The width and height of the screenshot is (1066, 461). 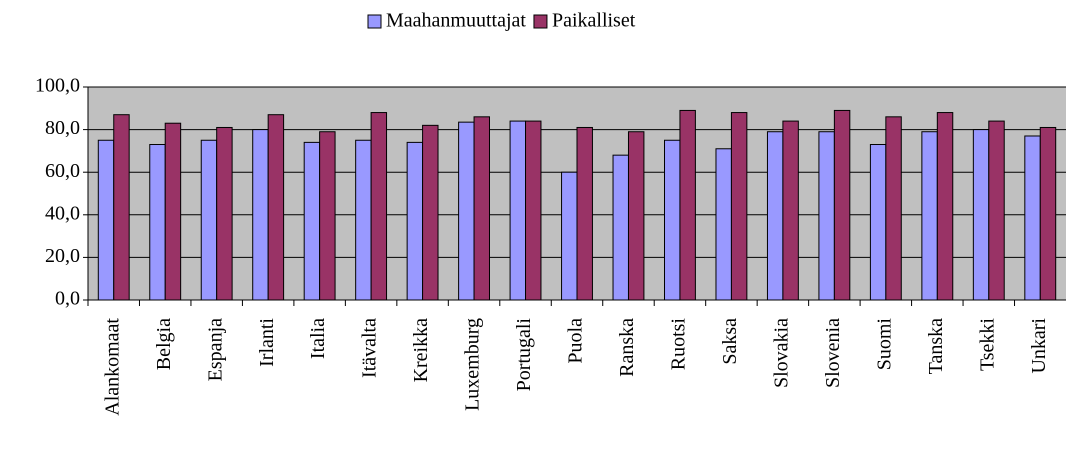 I want to click on x-tick-label: Espanja, so click(x=215, y=349).